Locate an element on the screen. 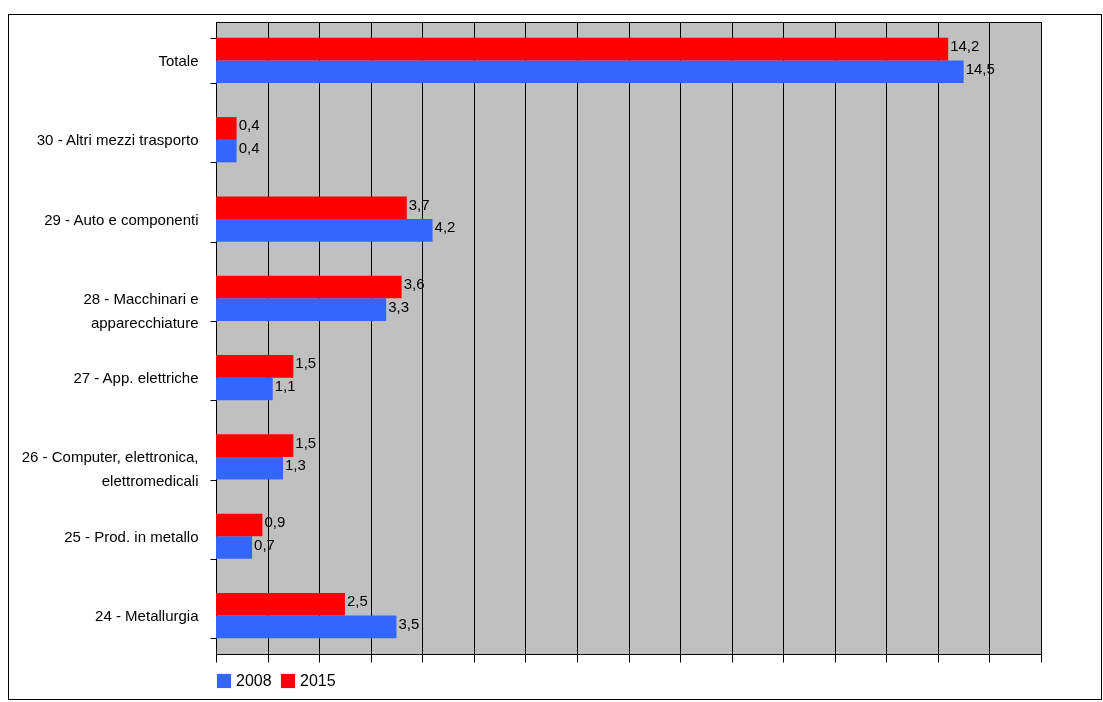 This screenshot has height=702, width=1103. data-label: 4,2 is located at coordinates (445, 227).